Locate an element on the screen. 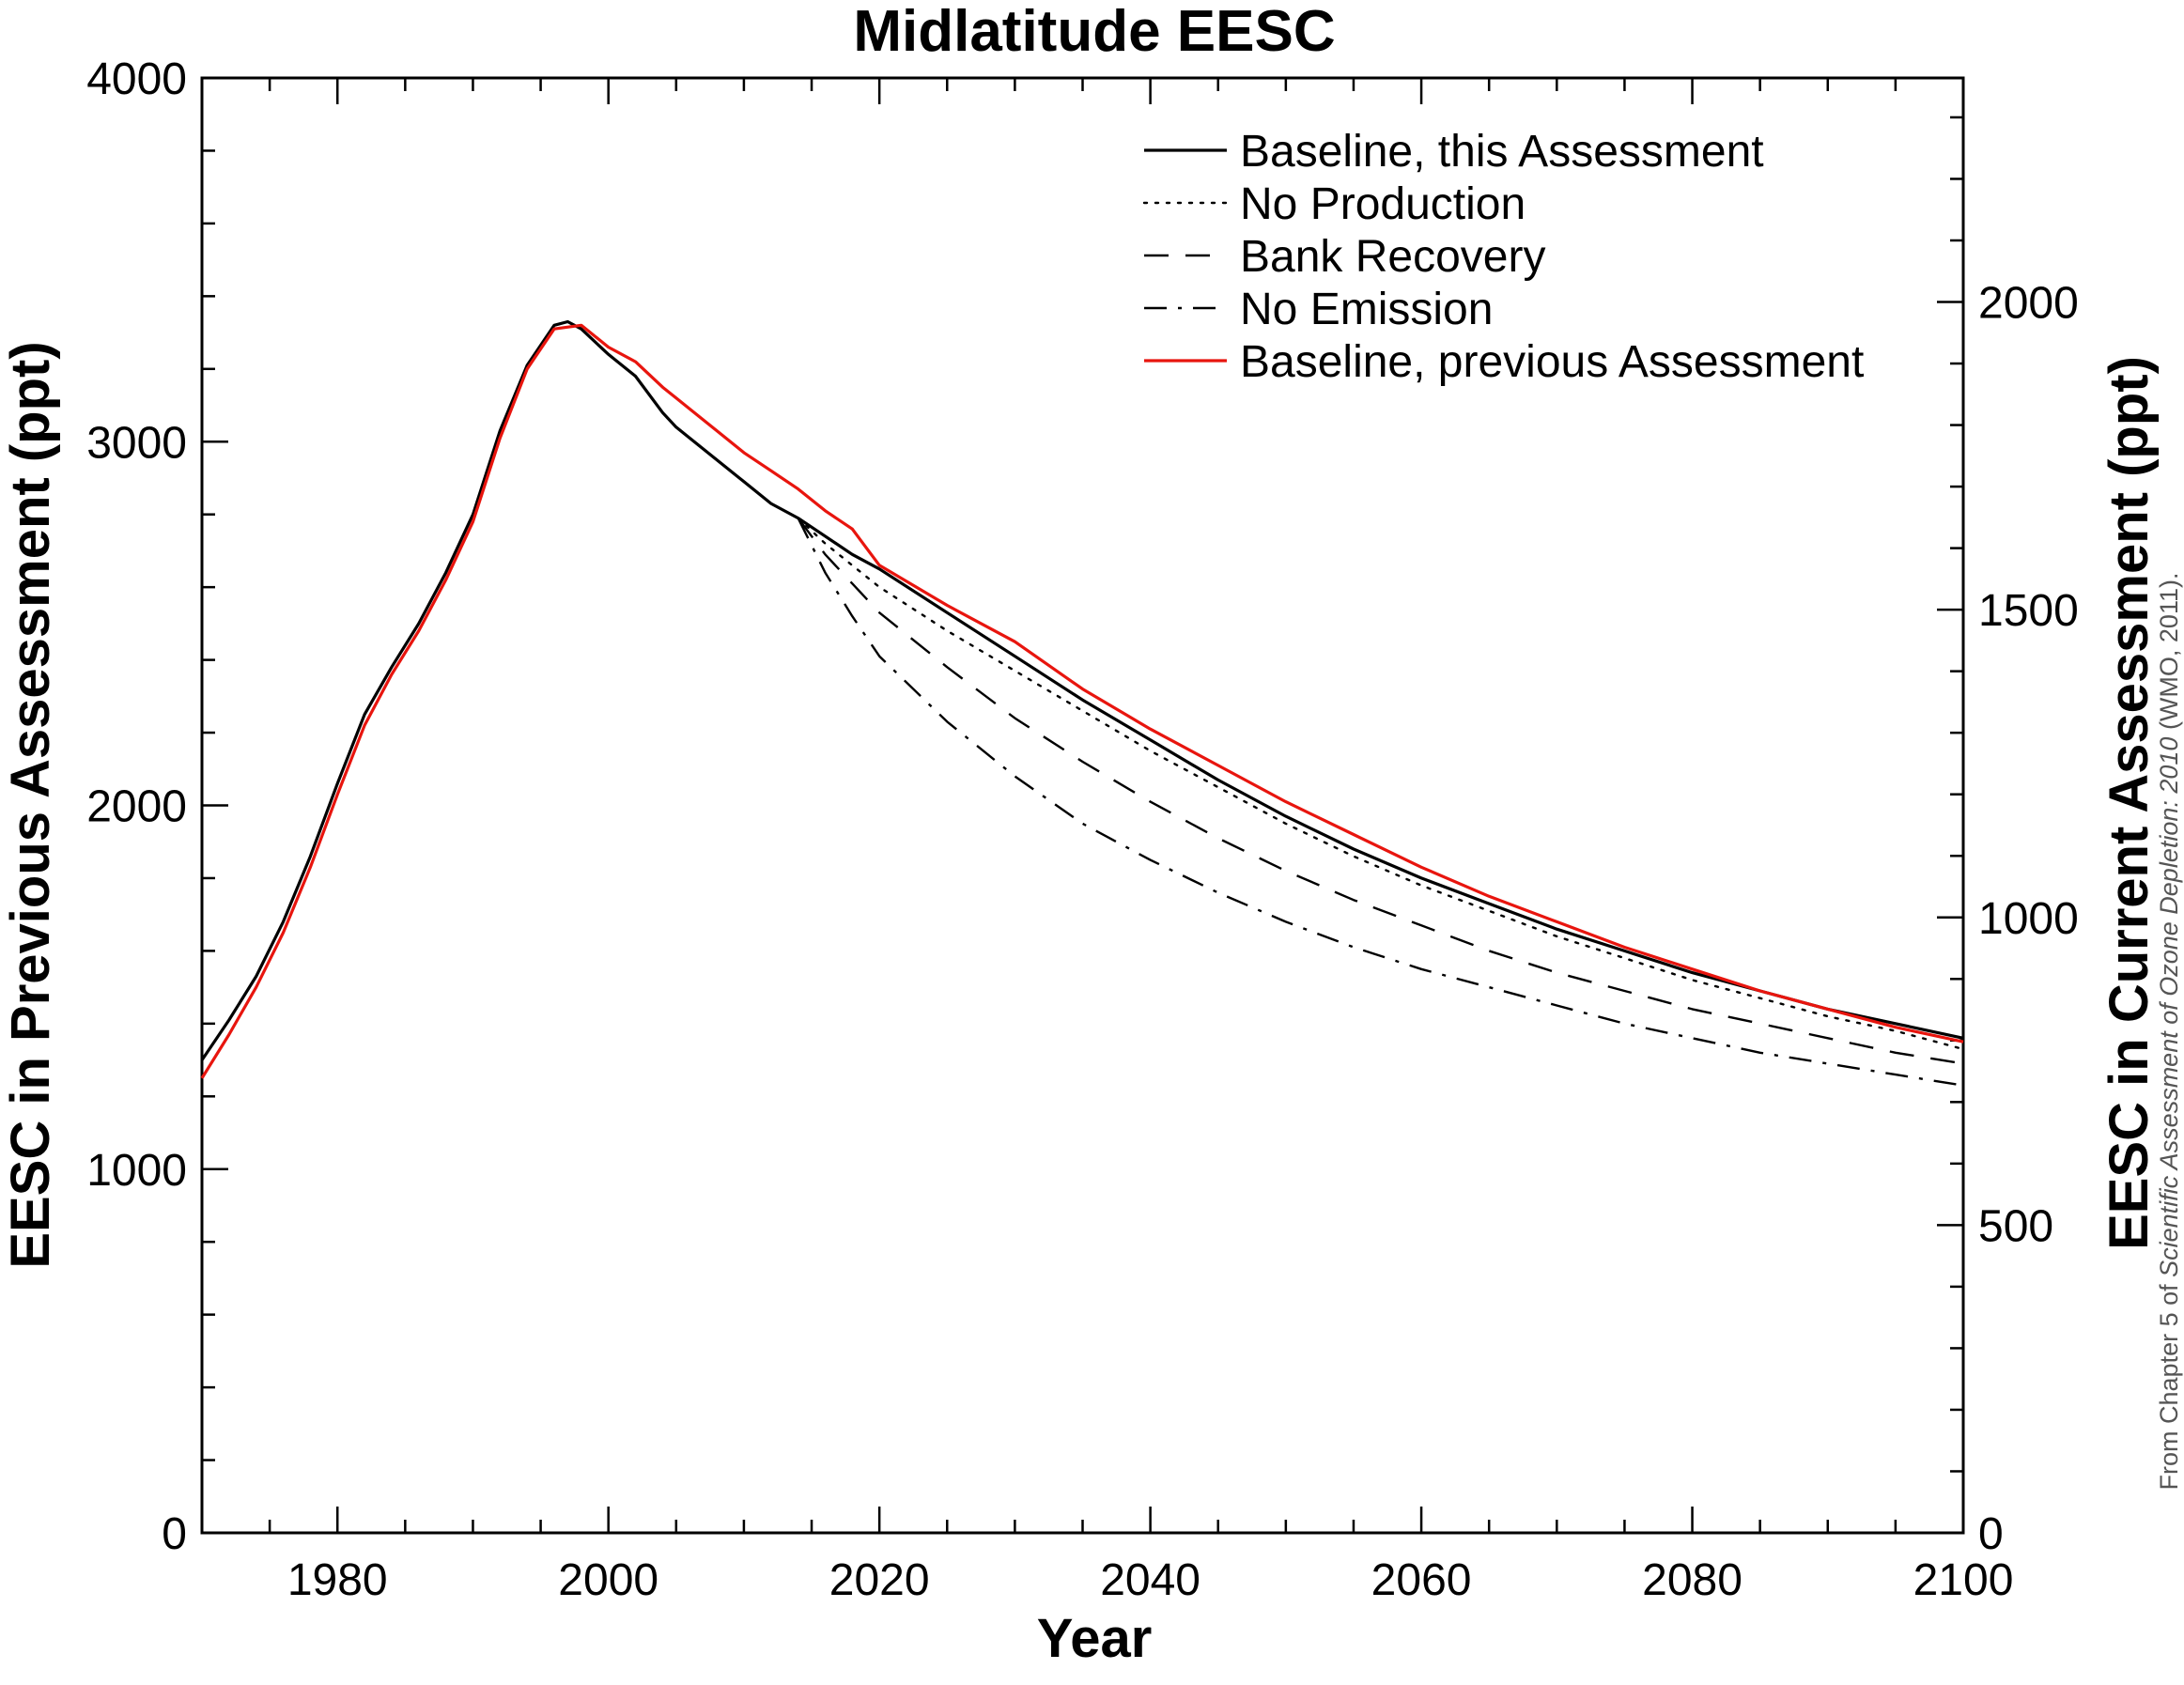 The image size is (2184, 1685). y-axis-title-left: EESC in Previous Assessment (ppt) is located at coordinates (30, 804).